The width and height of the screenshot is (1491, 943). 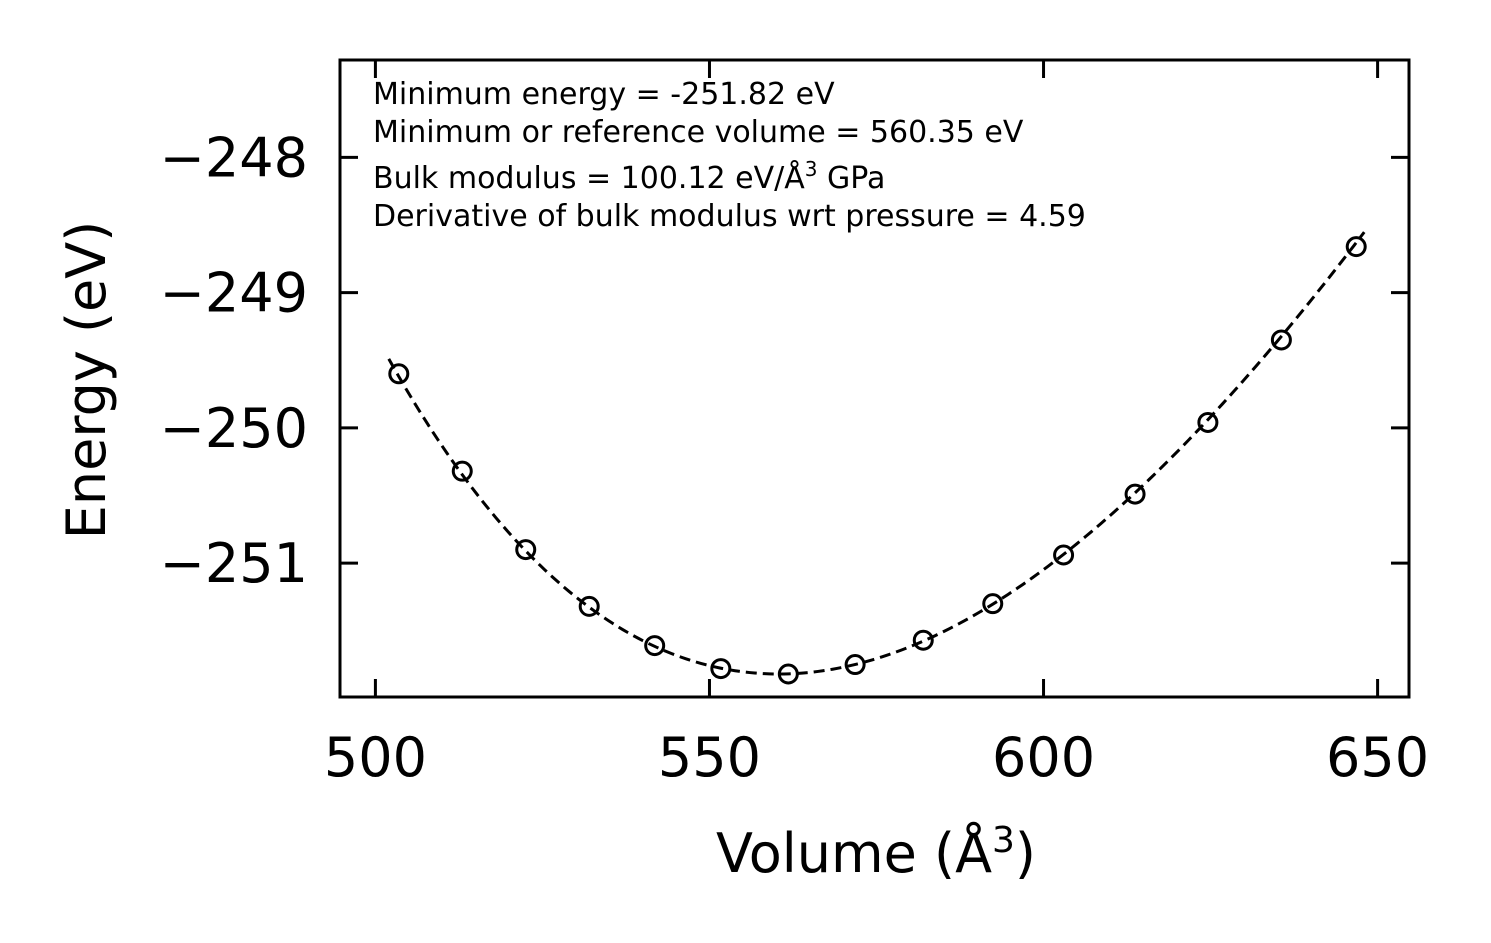 I want to click on y-tick-label: −250, so click(x=234, y=428).